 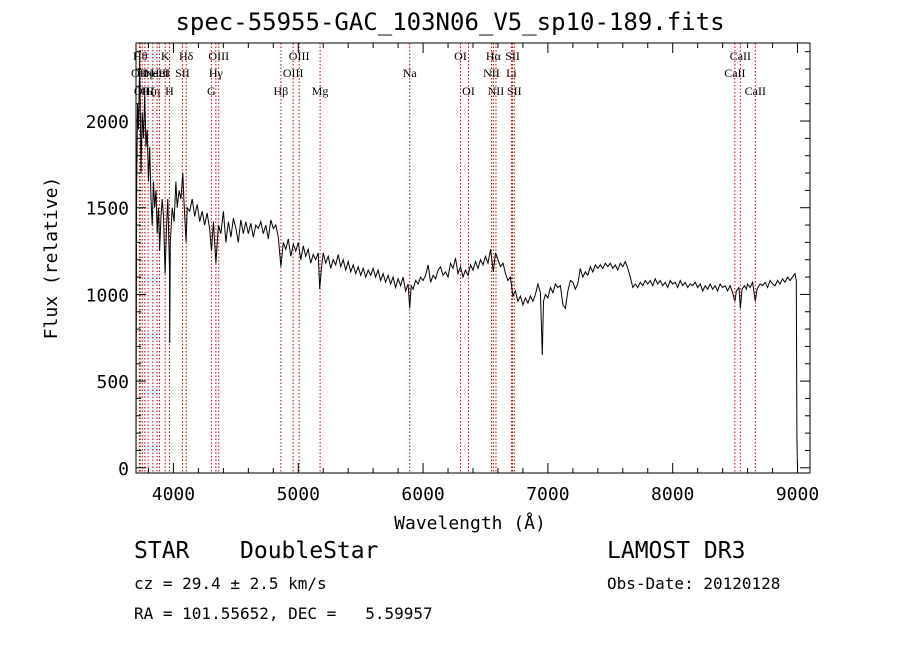 I want to click on line-label-14: OIII, so click(x=218, y=56).